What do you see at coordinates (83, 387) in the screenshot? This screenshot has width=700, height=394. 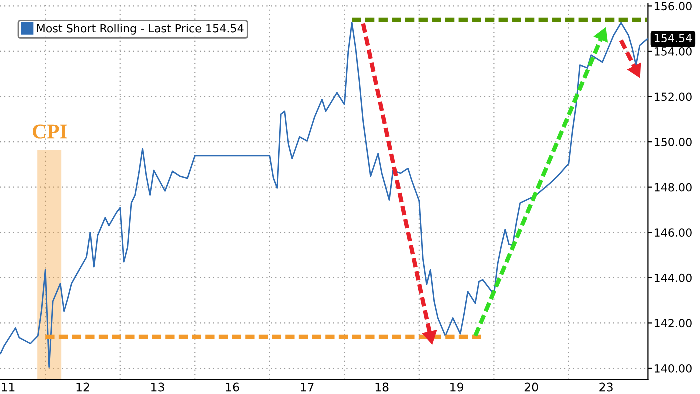 I see `x-tick-label: 12` at bounding box center [83, 387].